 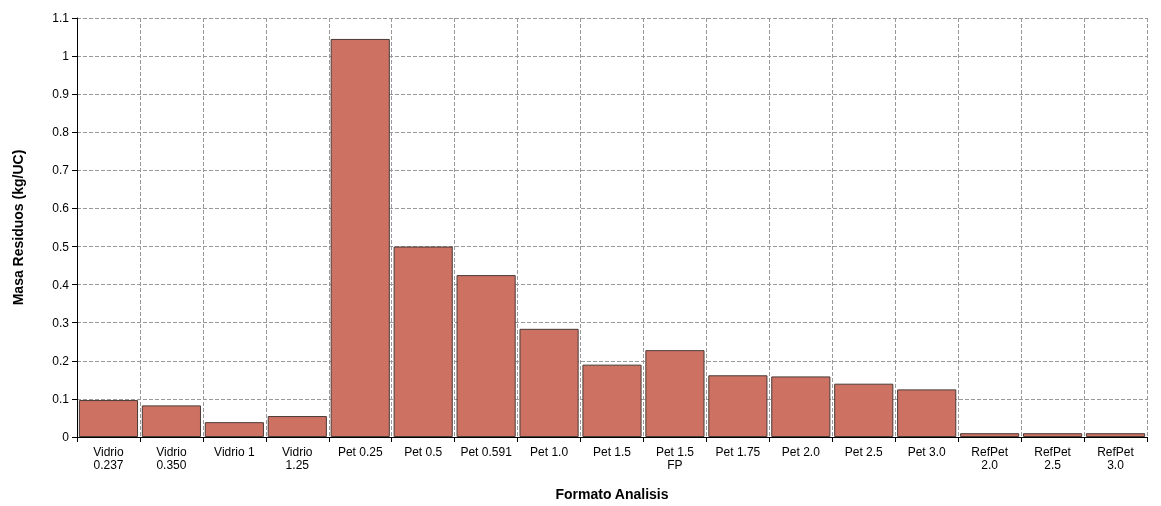 What do you see at coordinates (66, 56) in the screenshot?
I see `y-tick-label: 1` at bounding box center [66, 56].